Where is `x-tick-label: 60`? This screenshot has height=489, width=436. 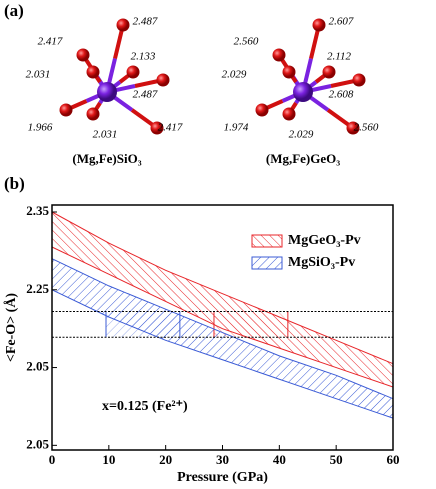
x-tick-label: 60 is located at coordinates (393, 459).